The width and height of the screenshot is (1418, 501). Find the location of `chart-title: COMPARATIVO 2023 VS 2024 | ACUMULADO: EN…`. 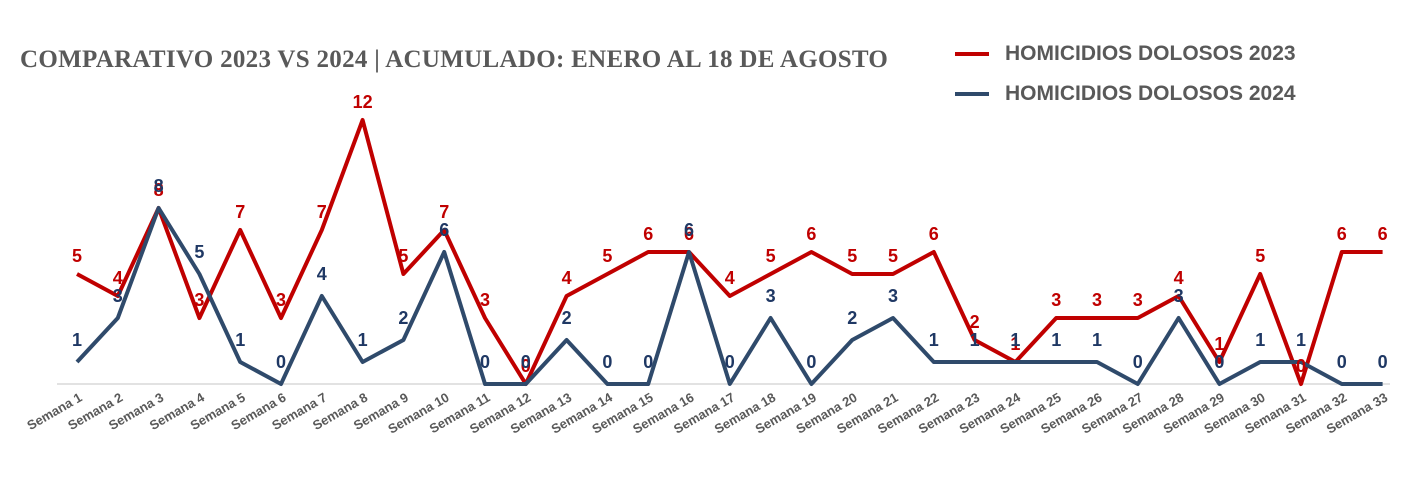

chart-title: COMPARATIVO 2023 VS 2024 | ACUMULADO: EN… is located at coordinates (454, 59).